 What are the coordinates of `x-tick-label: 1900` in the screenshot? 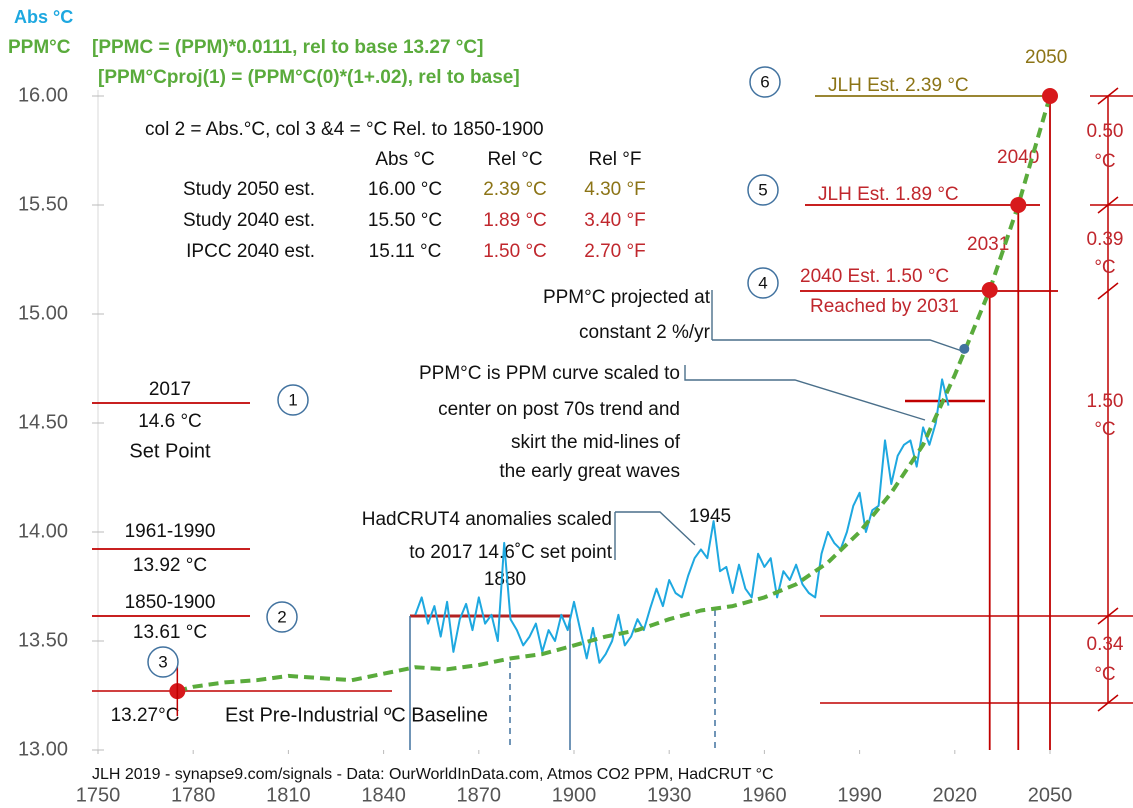 It's located at (574, 795).